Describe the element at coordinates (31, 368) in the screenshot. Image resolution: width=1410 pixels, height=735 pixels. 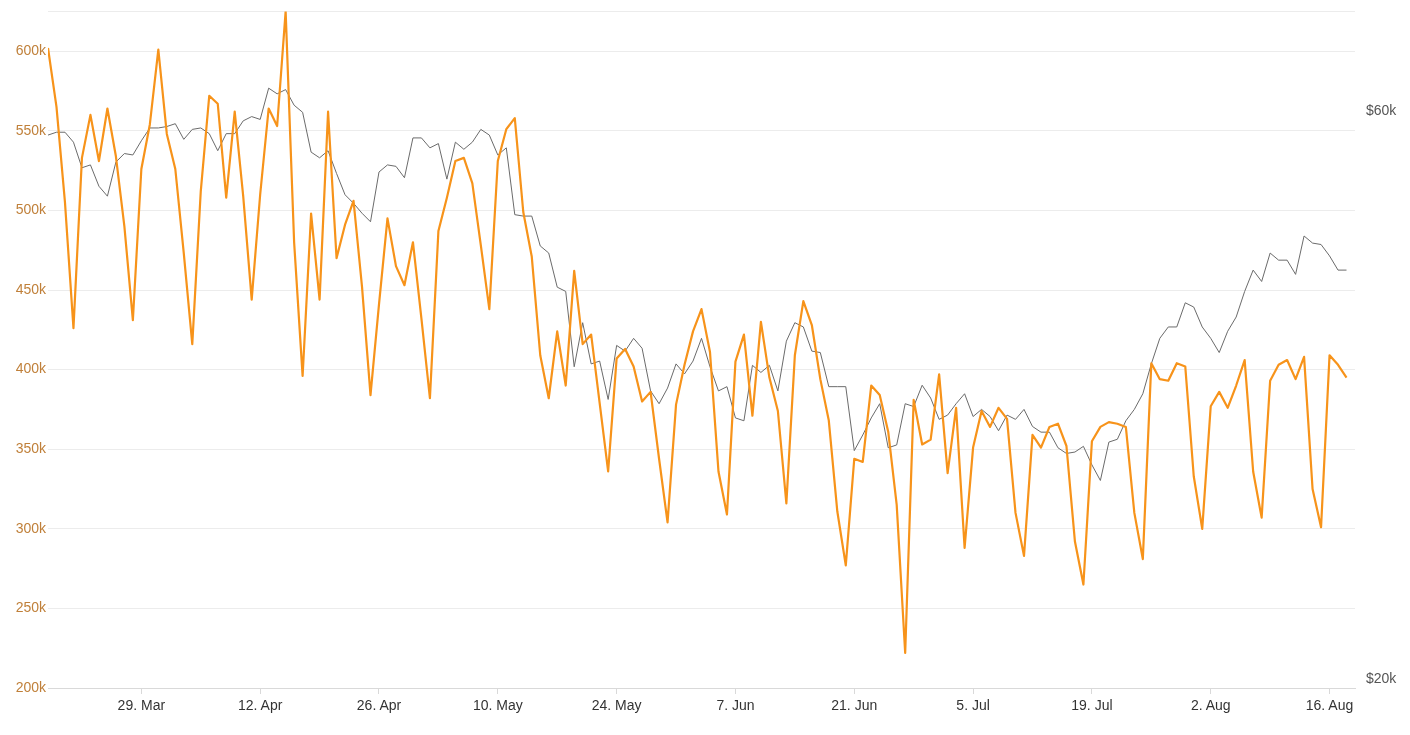
I see `y-tick-label: 400k` at that location.